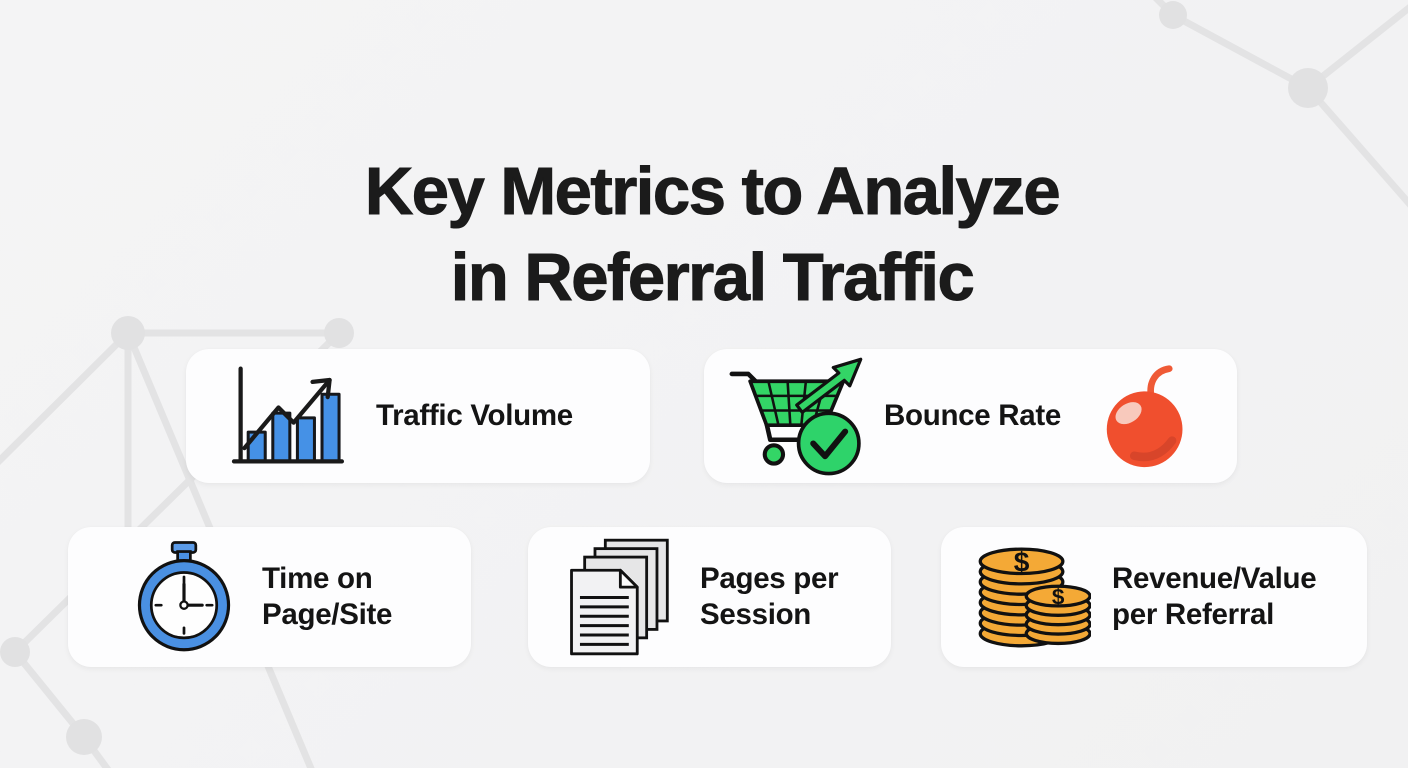  What do you see at coordinates (712, 191) in the screenshot?
I see `title-line-1: Key Metrics to Analyze` at bounding box center [712, 191].